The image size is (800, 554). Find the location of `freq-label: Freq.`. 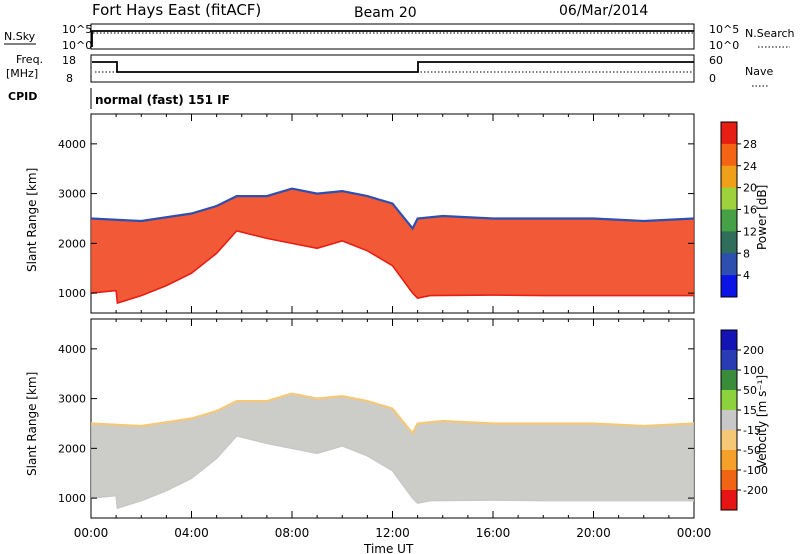

freq-label: Freq. is located at coordinates (29, 59).